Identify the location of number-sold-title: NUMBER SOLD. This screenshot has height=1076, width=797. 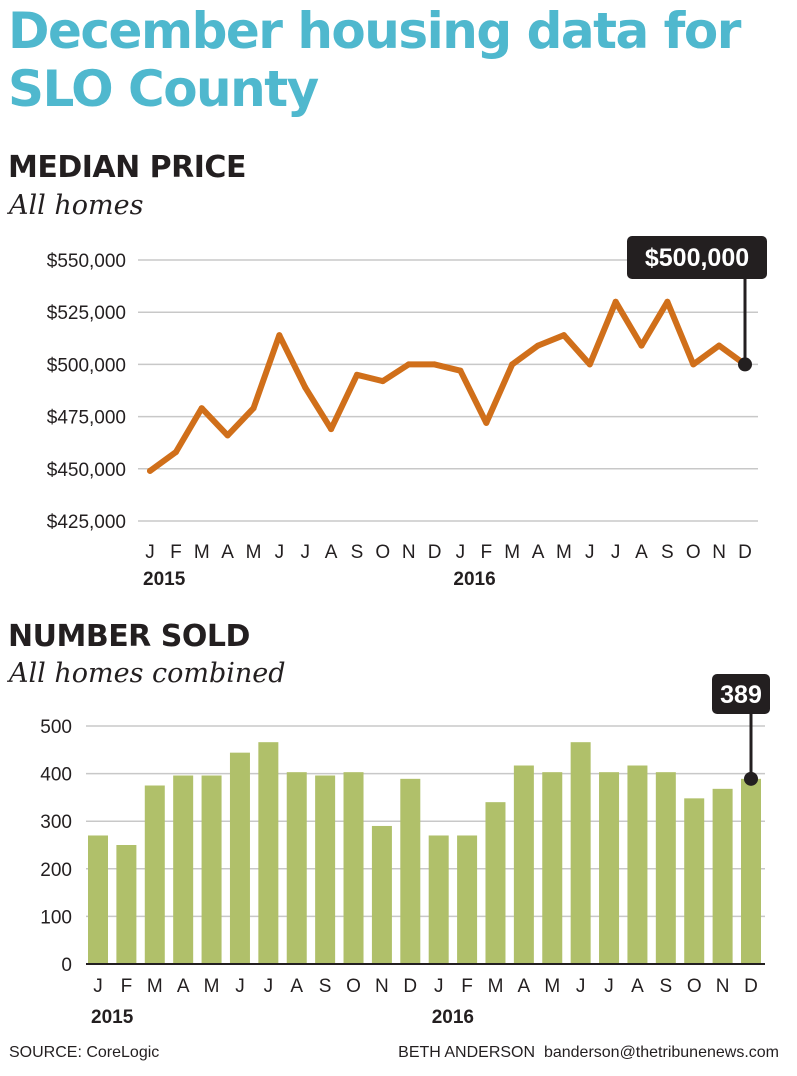
(129, 636).